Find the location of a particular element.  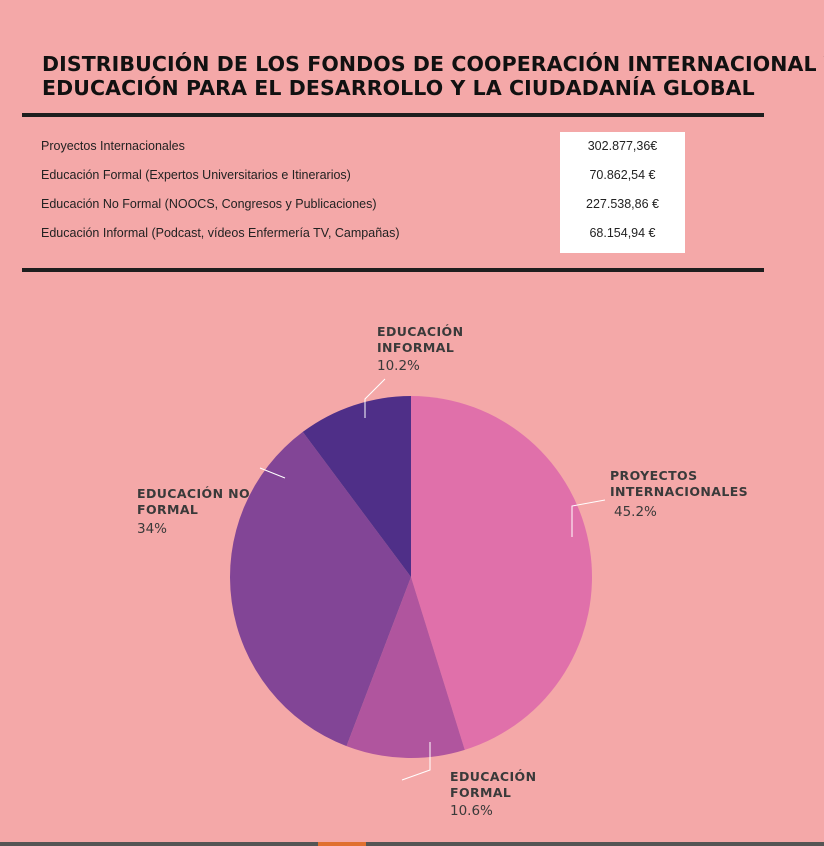

slice-formal is located at coordinates (405, 667).